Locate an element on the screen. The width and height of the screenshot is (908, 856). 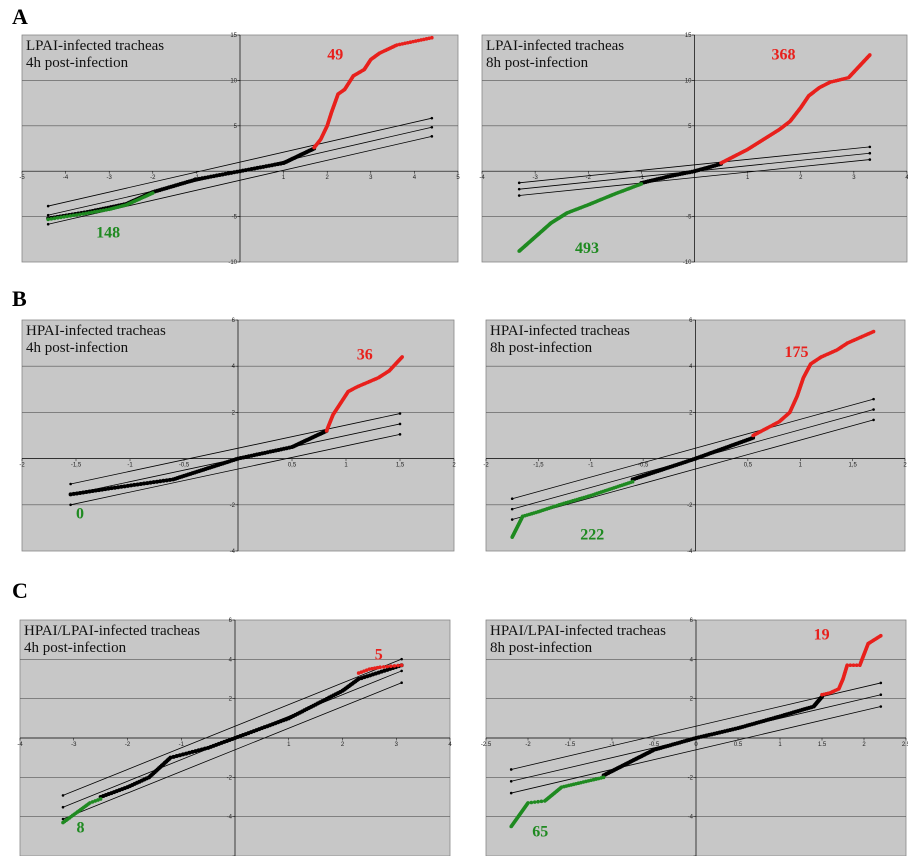
x-tick-label: 2 is located at coordinates (864, 745).